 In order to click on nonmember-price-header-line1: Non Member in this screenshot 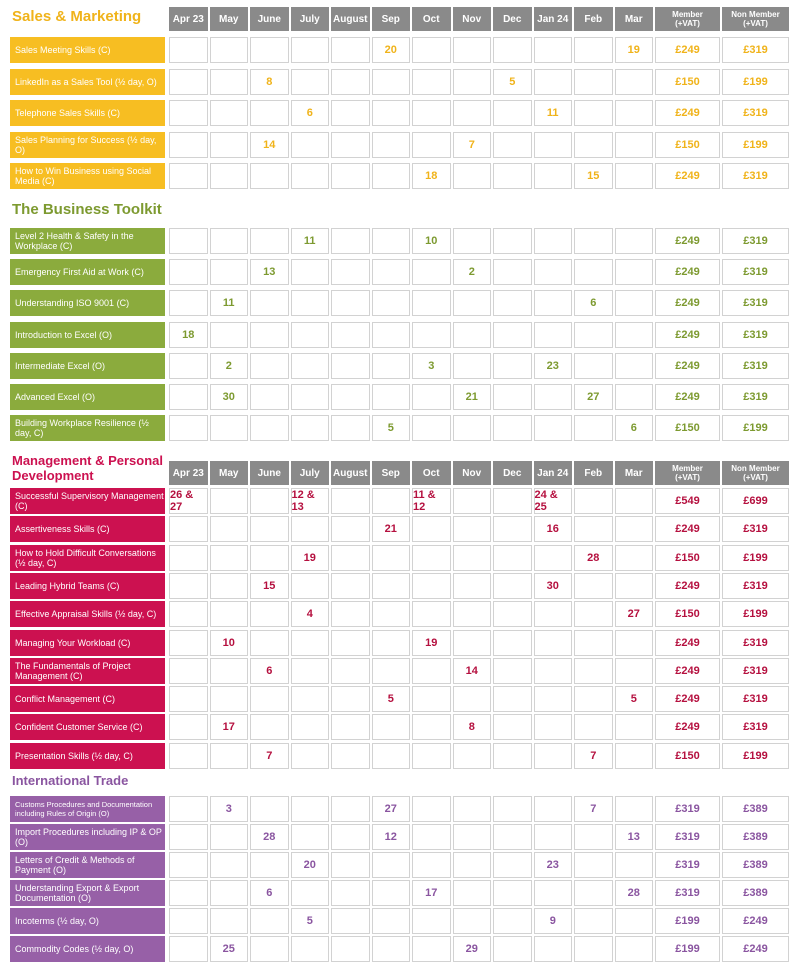, I will do `click(755, 14)`.